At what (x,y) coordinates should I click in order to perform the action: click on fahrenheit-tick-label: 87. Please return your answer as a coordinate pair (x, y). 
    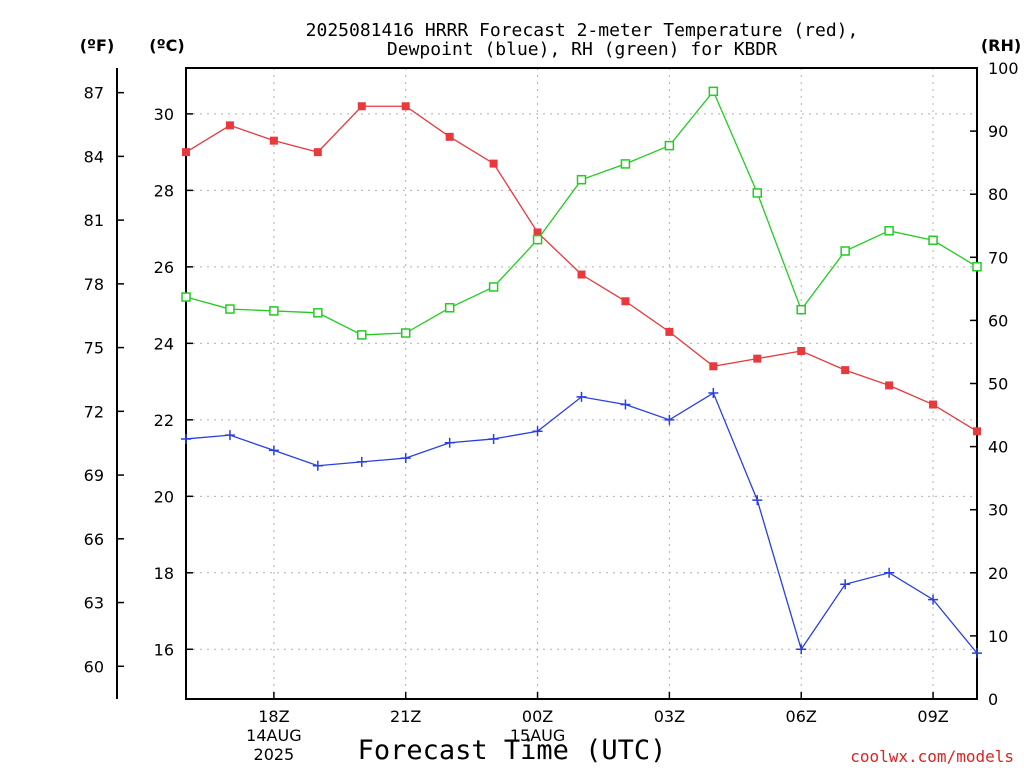
    Looking at the image, I should click on (94, 93).